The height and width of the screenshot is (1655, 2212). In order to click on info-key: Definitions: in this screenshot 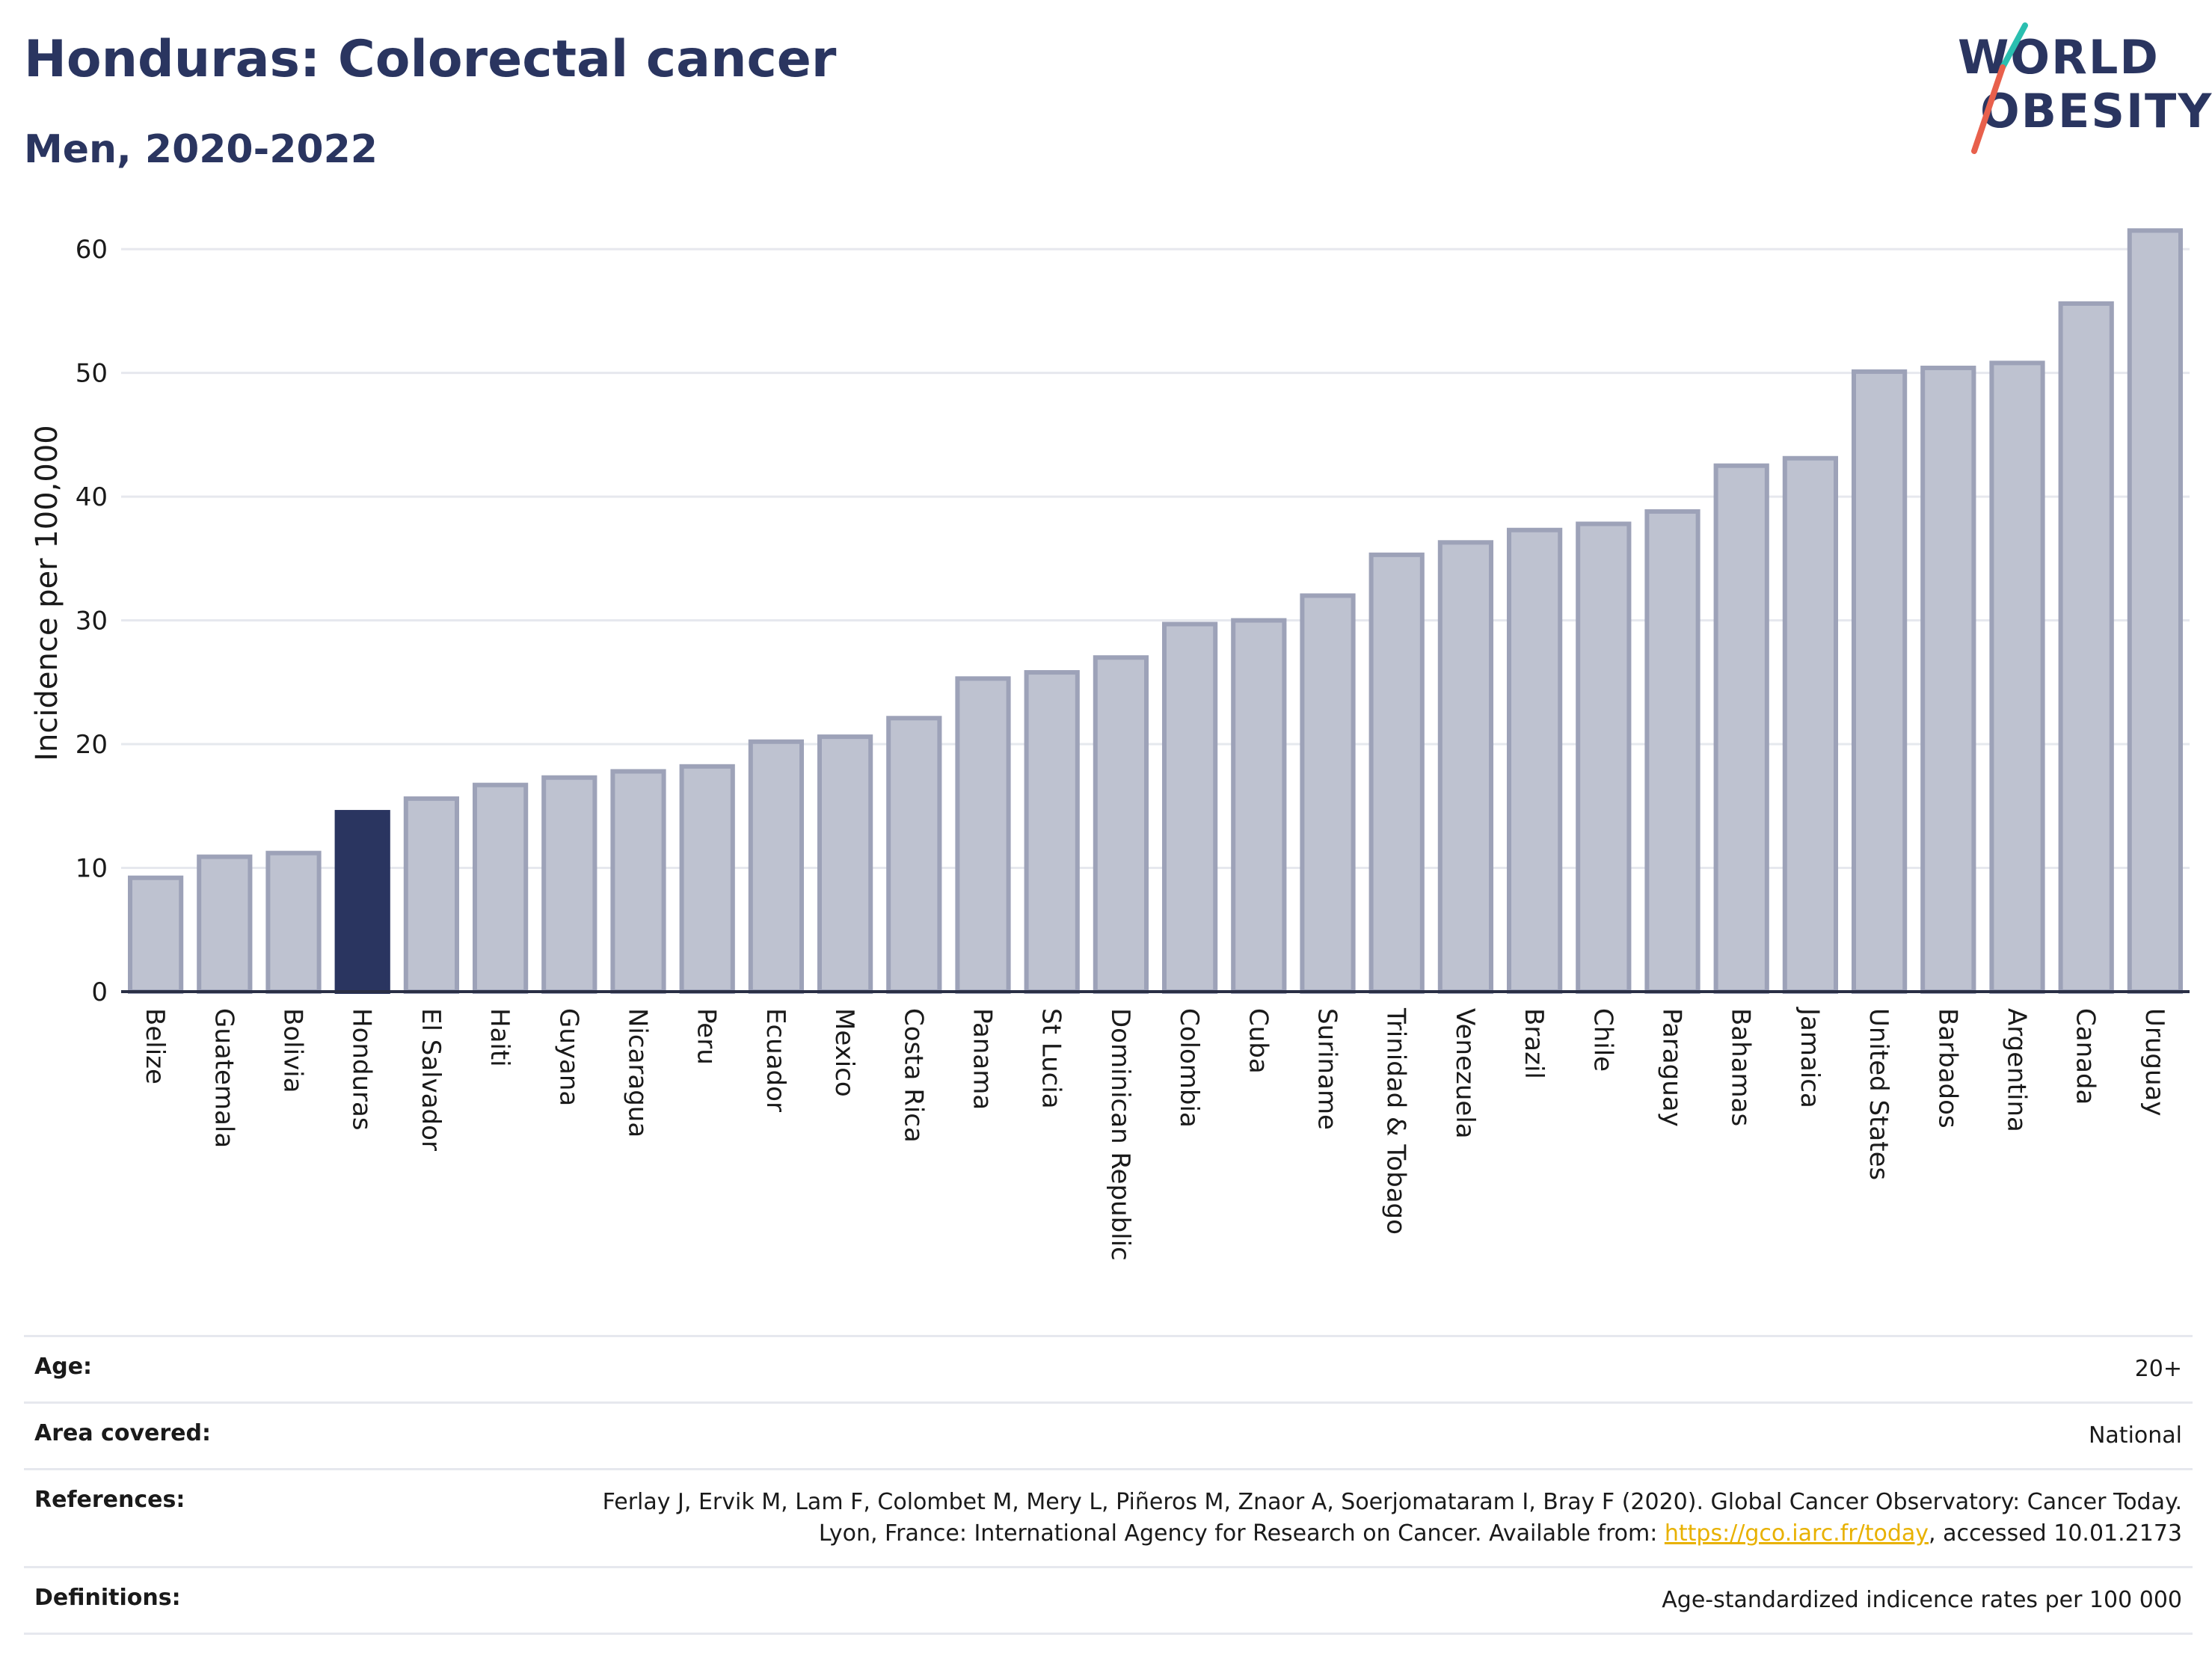, I will do `click(107, 1598)`.